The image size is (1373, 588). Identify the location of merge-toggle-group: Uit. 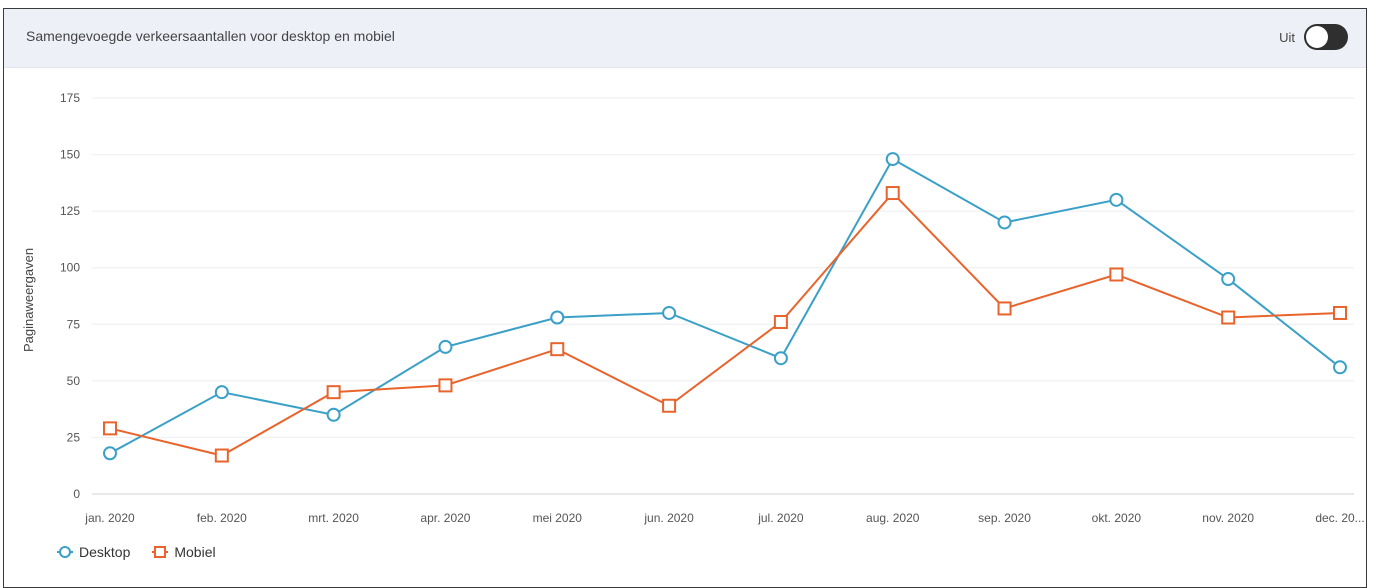
(1313, 37).